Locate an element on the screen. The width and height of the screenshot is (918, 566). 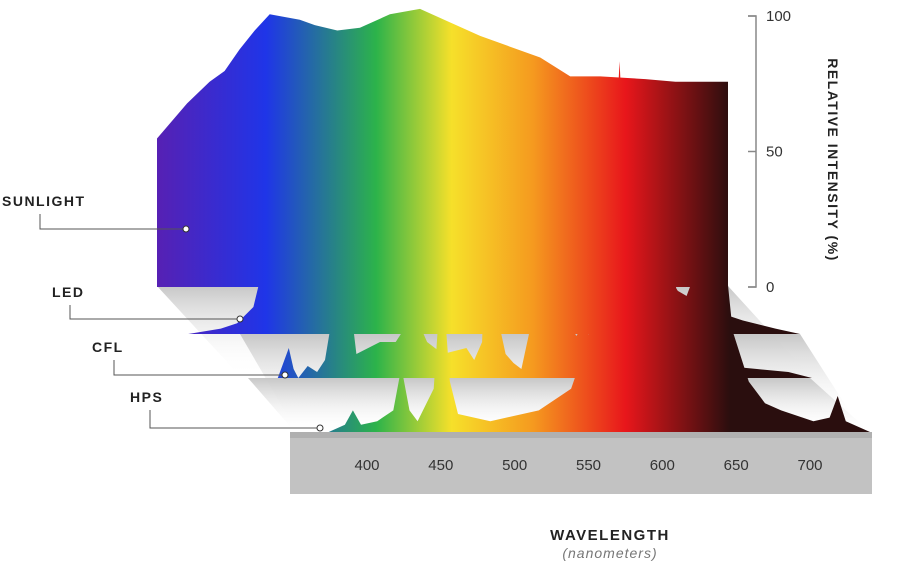
leader-dot-hps is located at coordinates (320, 428).